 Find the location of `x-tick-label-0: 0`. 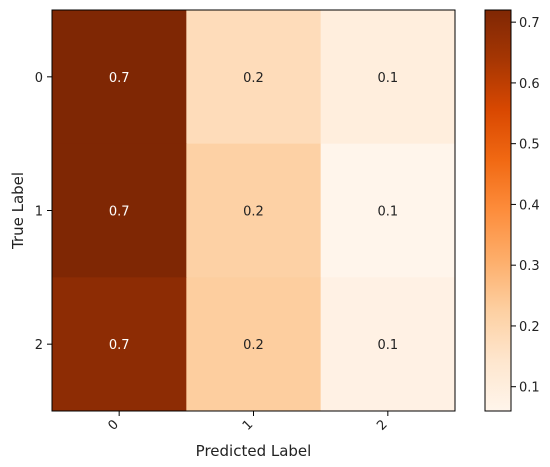

x-tick-label-0: 0 is located at coordinates (114, 425).